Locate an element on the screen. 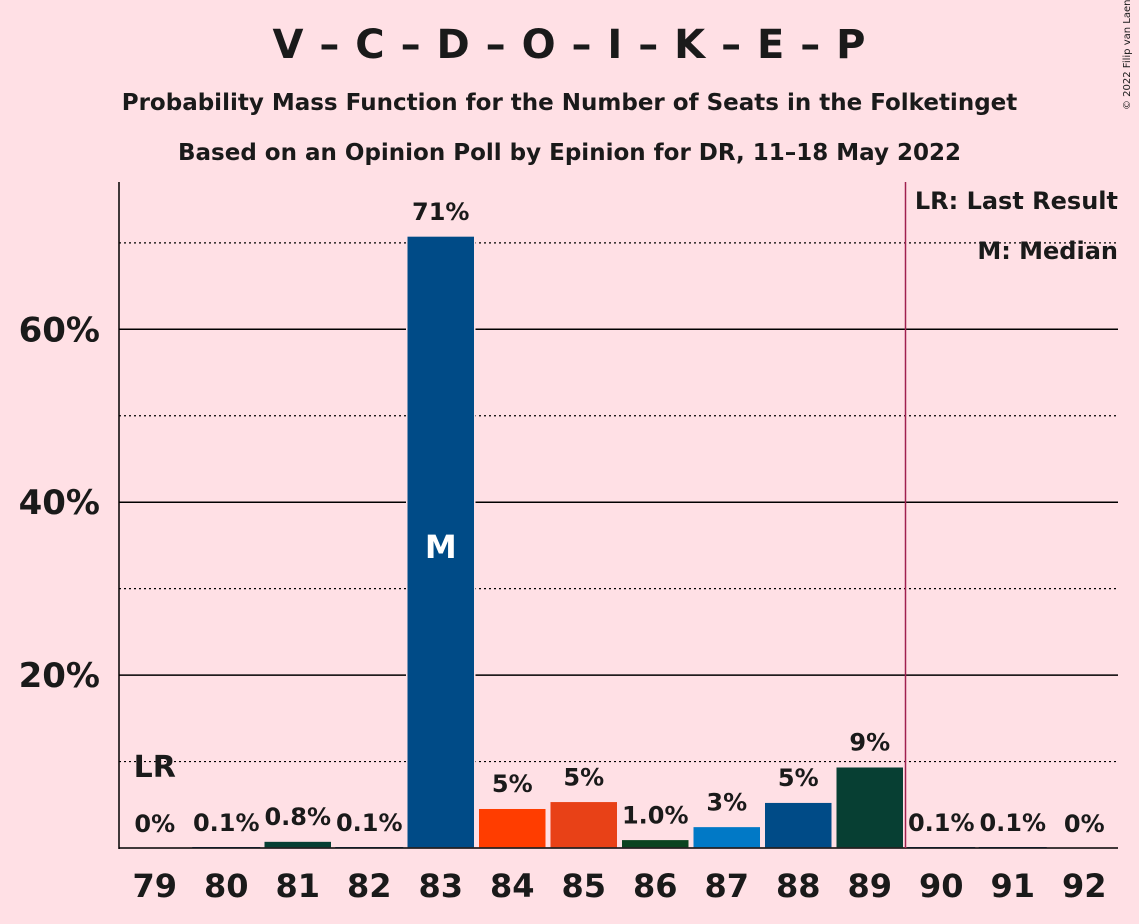 The width and height of the screenshot is (1139, 924). data-label-79: 0% is located at coordinates (154, 824).